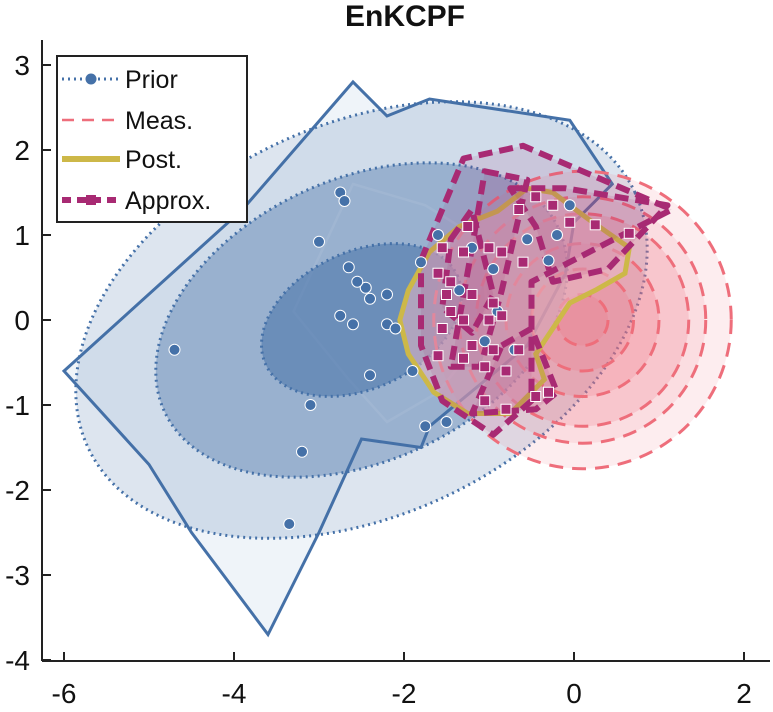  Describe the element at coordinates (744, 693) in the screenshot. I see `x-tick-label: 2` at that location.